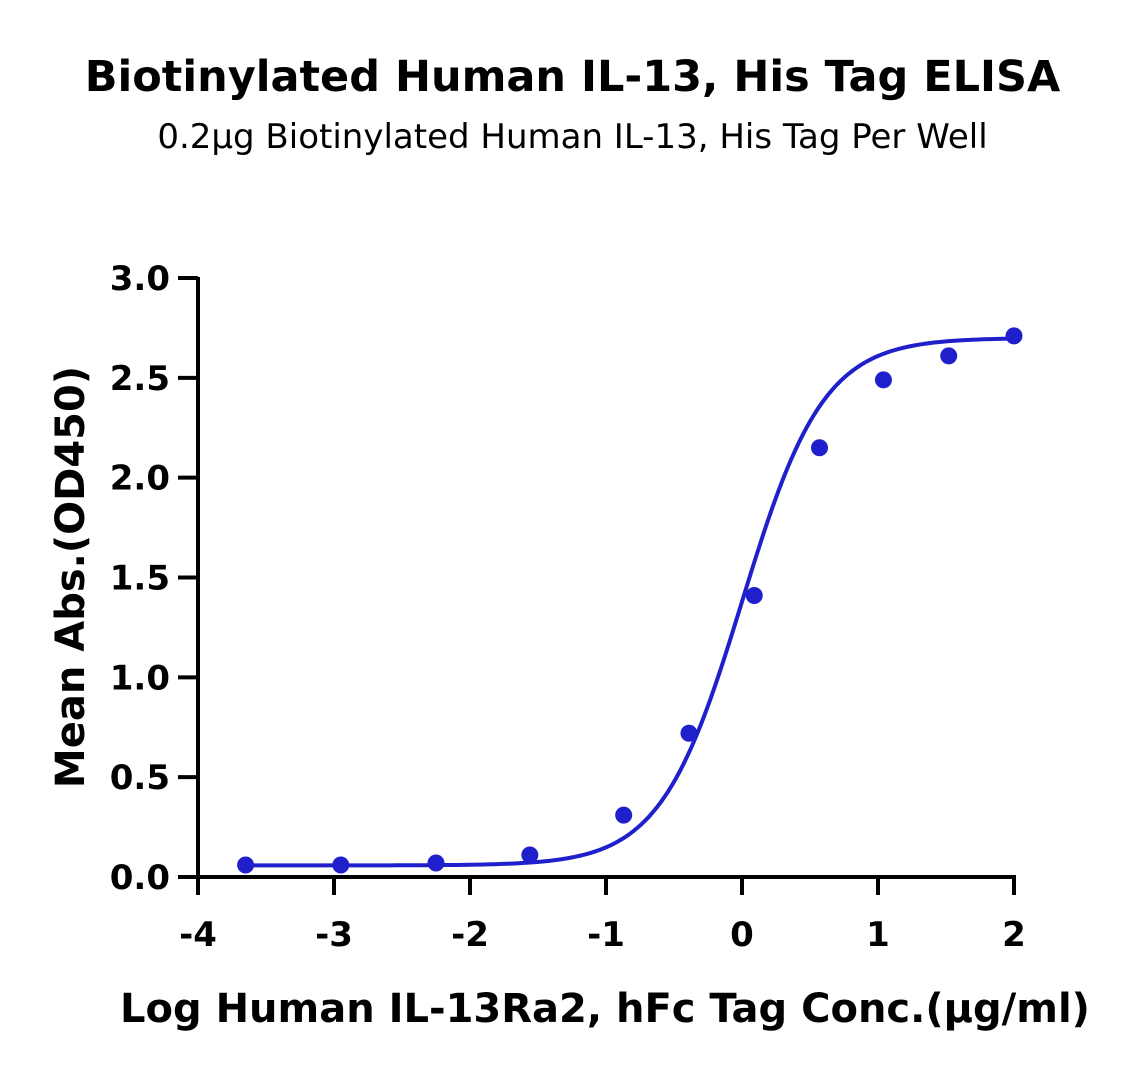  What do you see at coordinates (470, 935) in the screenshot?
I see `x-tick-label: -2` at bounding box center [470, 935].